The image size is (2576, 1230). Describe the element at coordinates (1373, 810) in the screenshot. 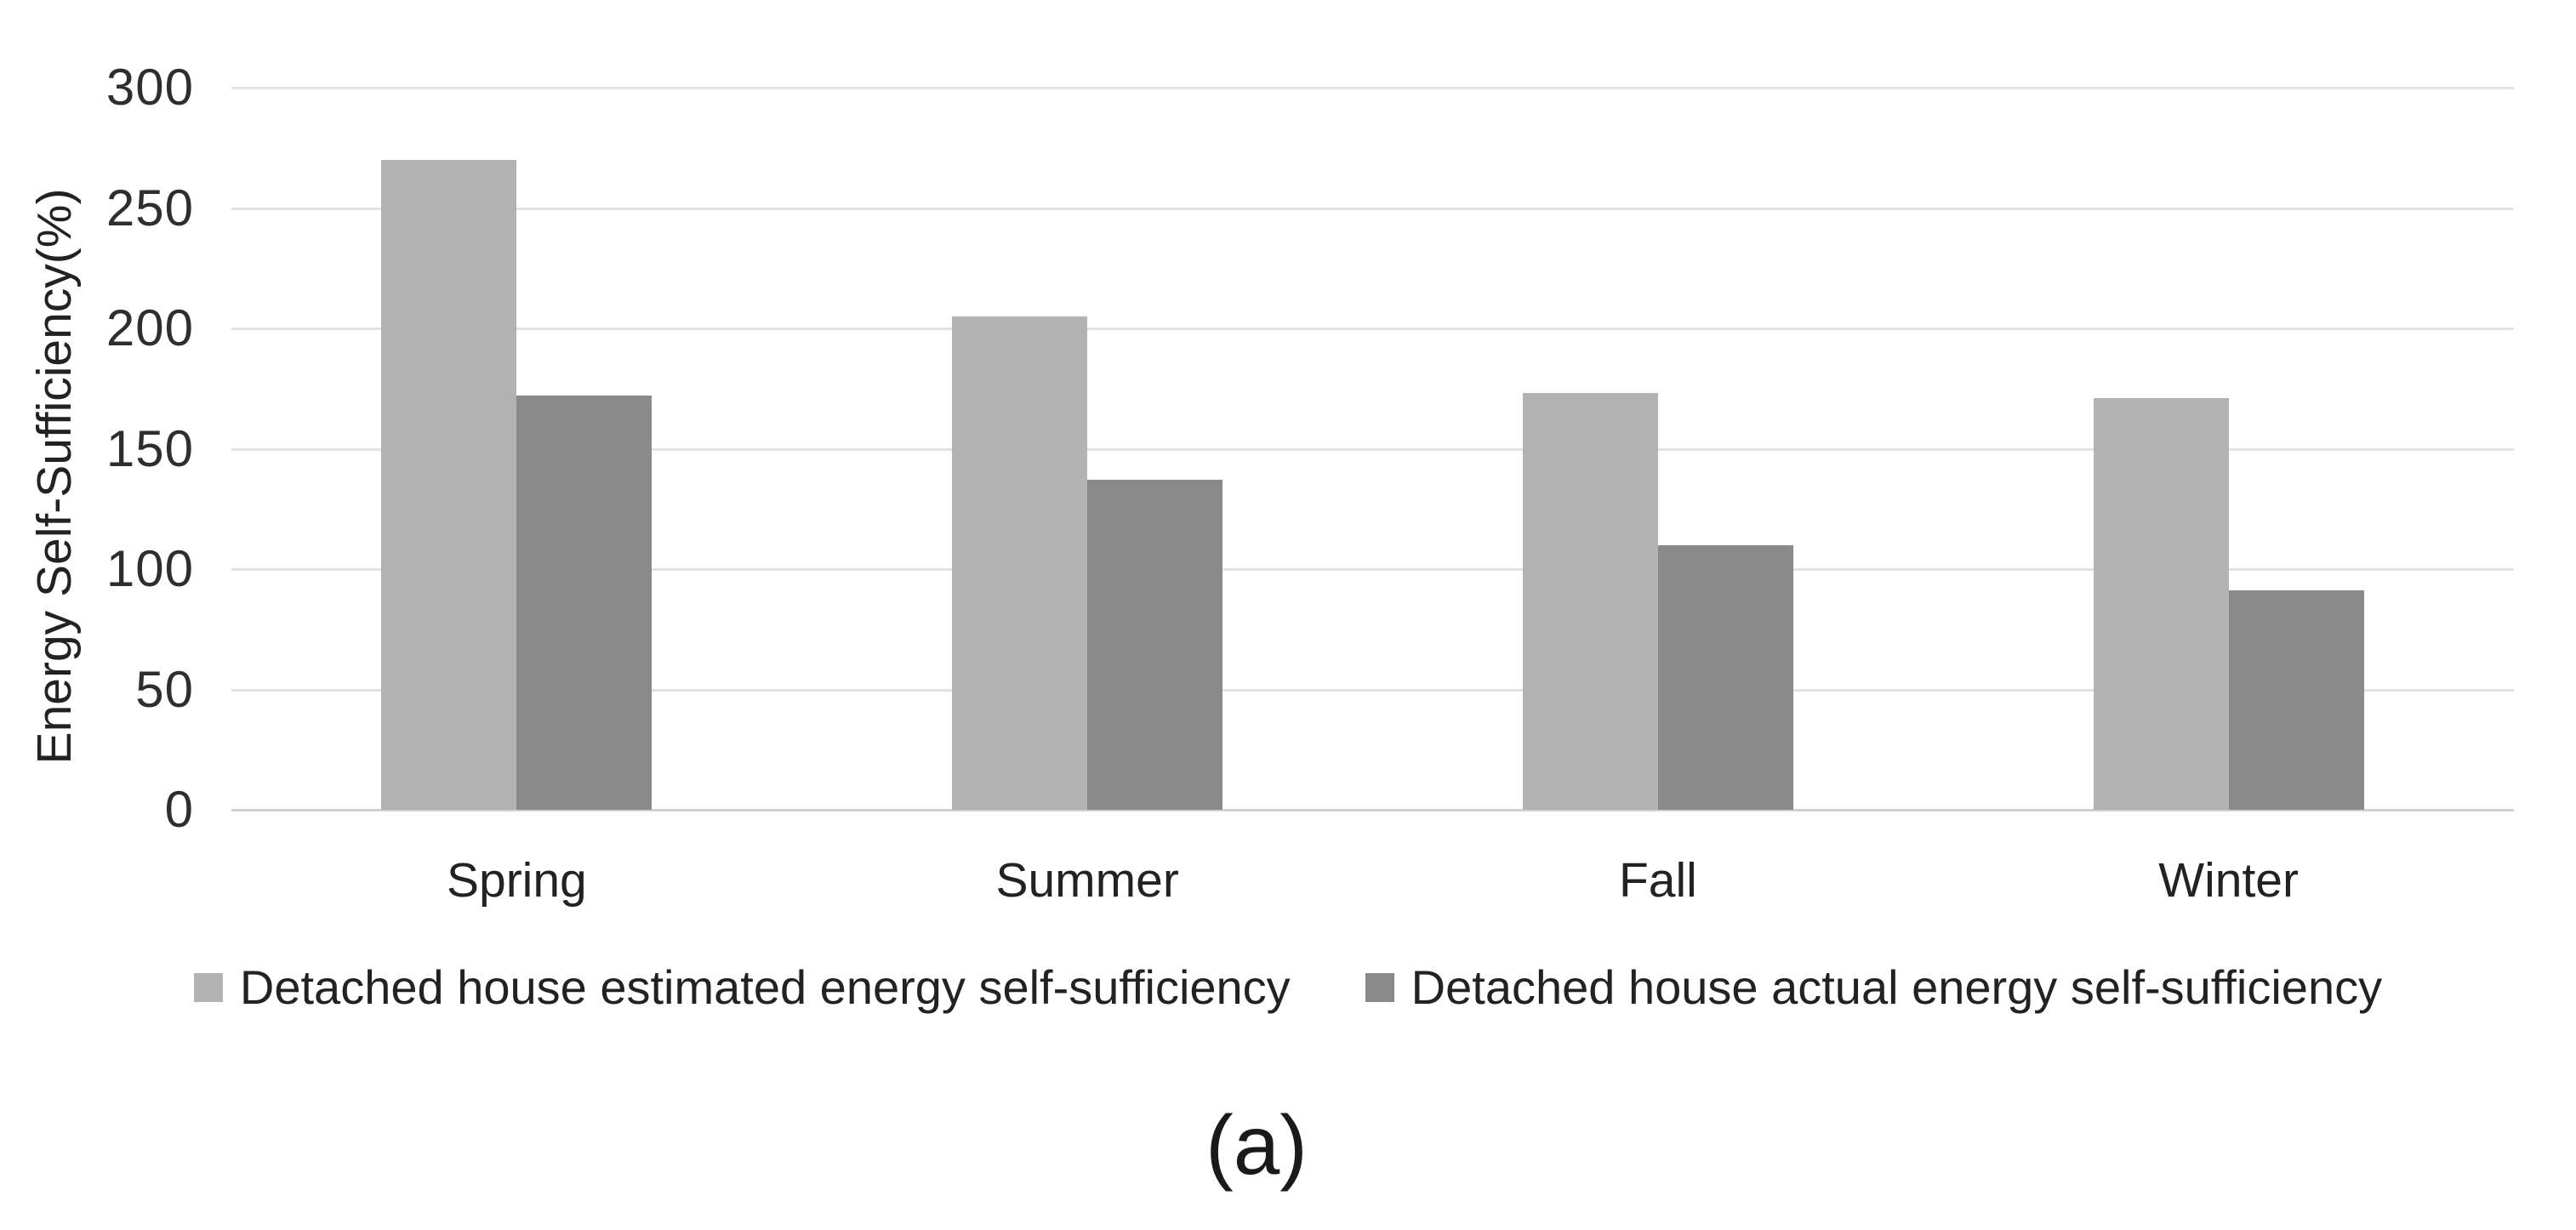

I see `x-axis-line` at that location.